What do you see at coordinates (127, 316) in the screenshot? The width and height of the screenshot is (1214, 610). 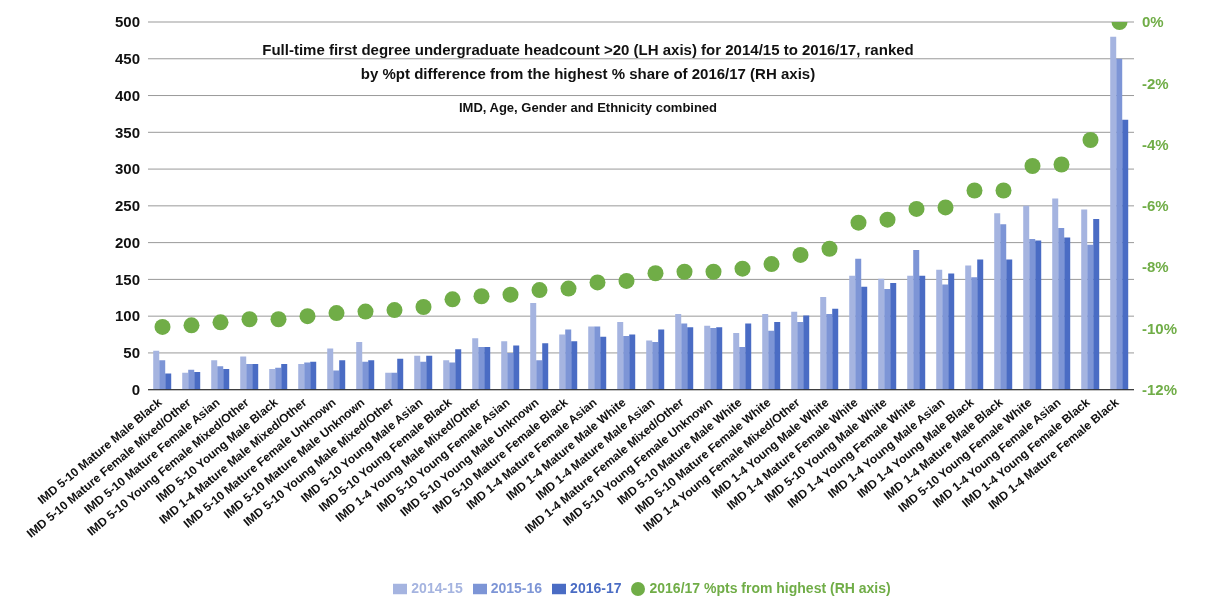 I see `y-tick-label: 100` at bounding box center [127, 316].